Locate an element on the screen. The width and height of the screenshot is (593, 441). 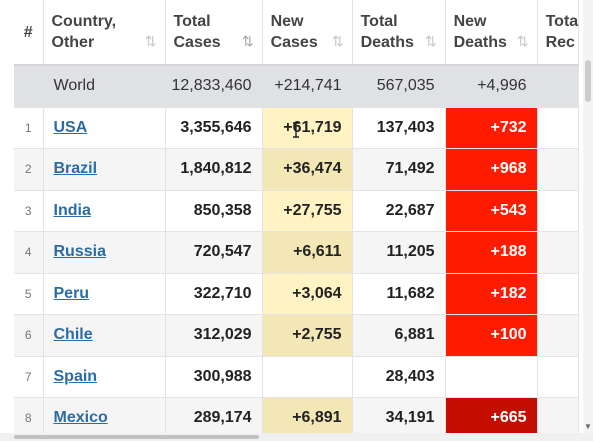
country-link: India is located at coordinates (72, 210).